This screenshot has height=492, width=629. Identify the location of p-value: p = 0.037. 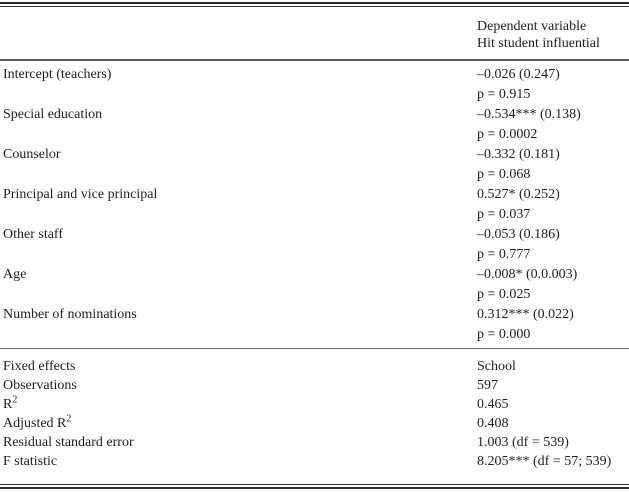
(504, 214).